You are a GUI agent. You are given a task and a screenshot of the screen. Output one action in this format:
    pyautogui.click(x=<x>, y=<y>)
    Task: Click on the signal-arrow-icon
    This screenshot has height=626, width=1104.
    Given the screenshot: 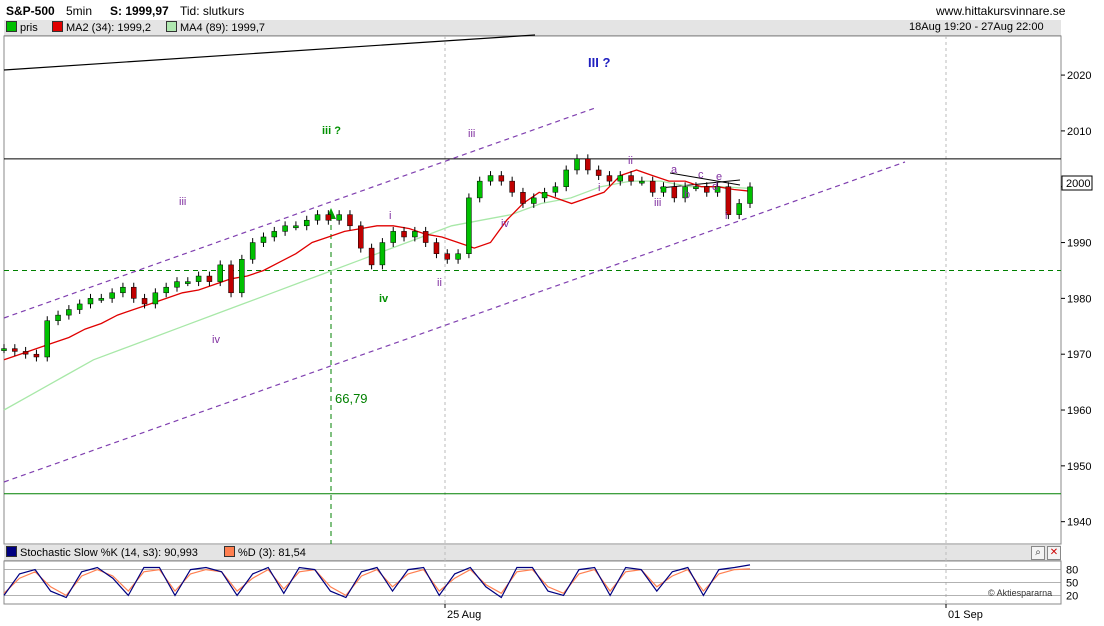 What is the action you would take?
    pyautogui.click(x=331, y=213)
    